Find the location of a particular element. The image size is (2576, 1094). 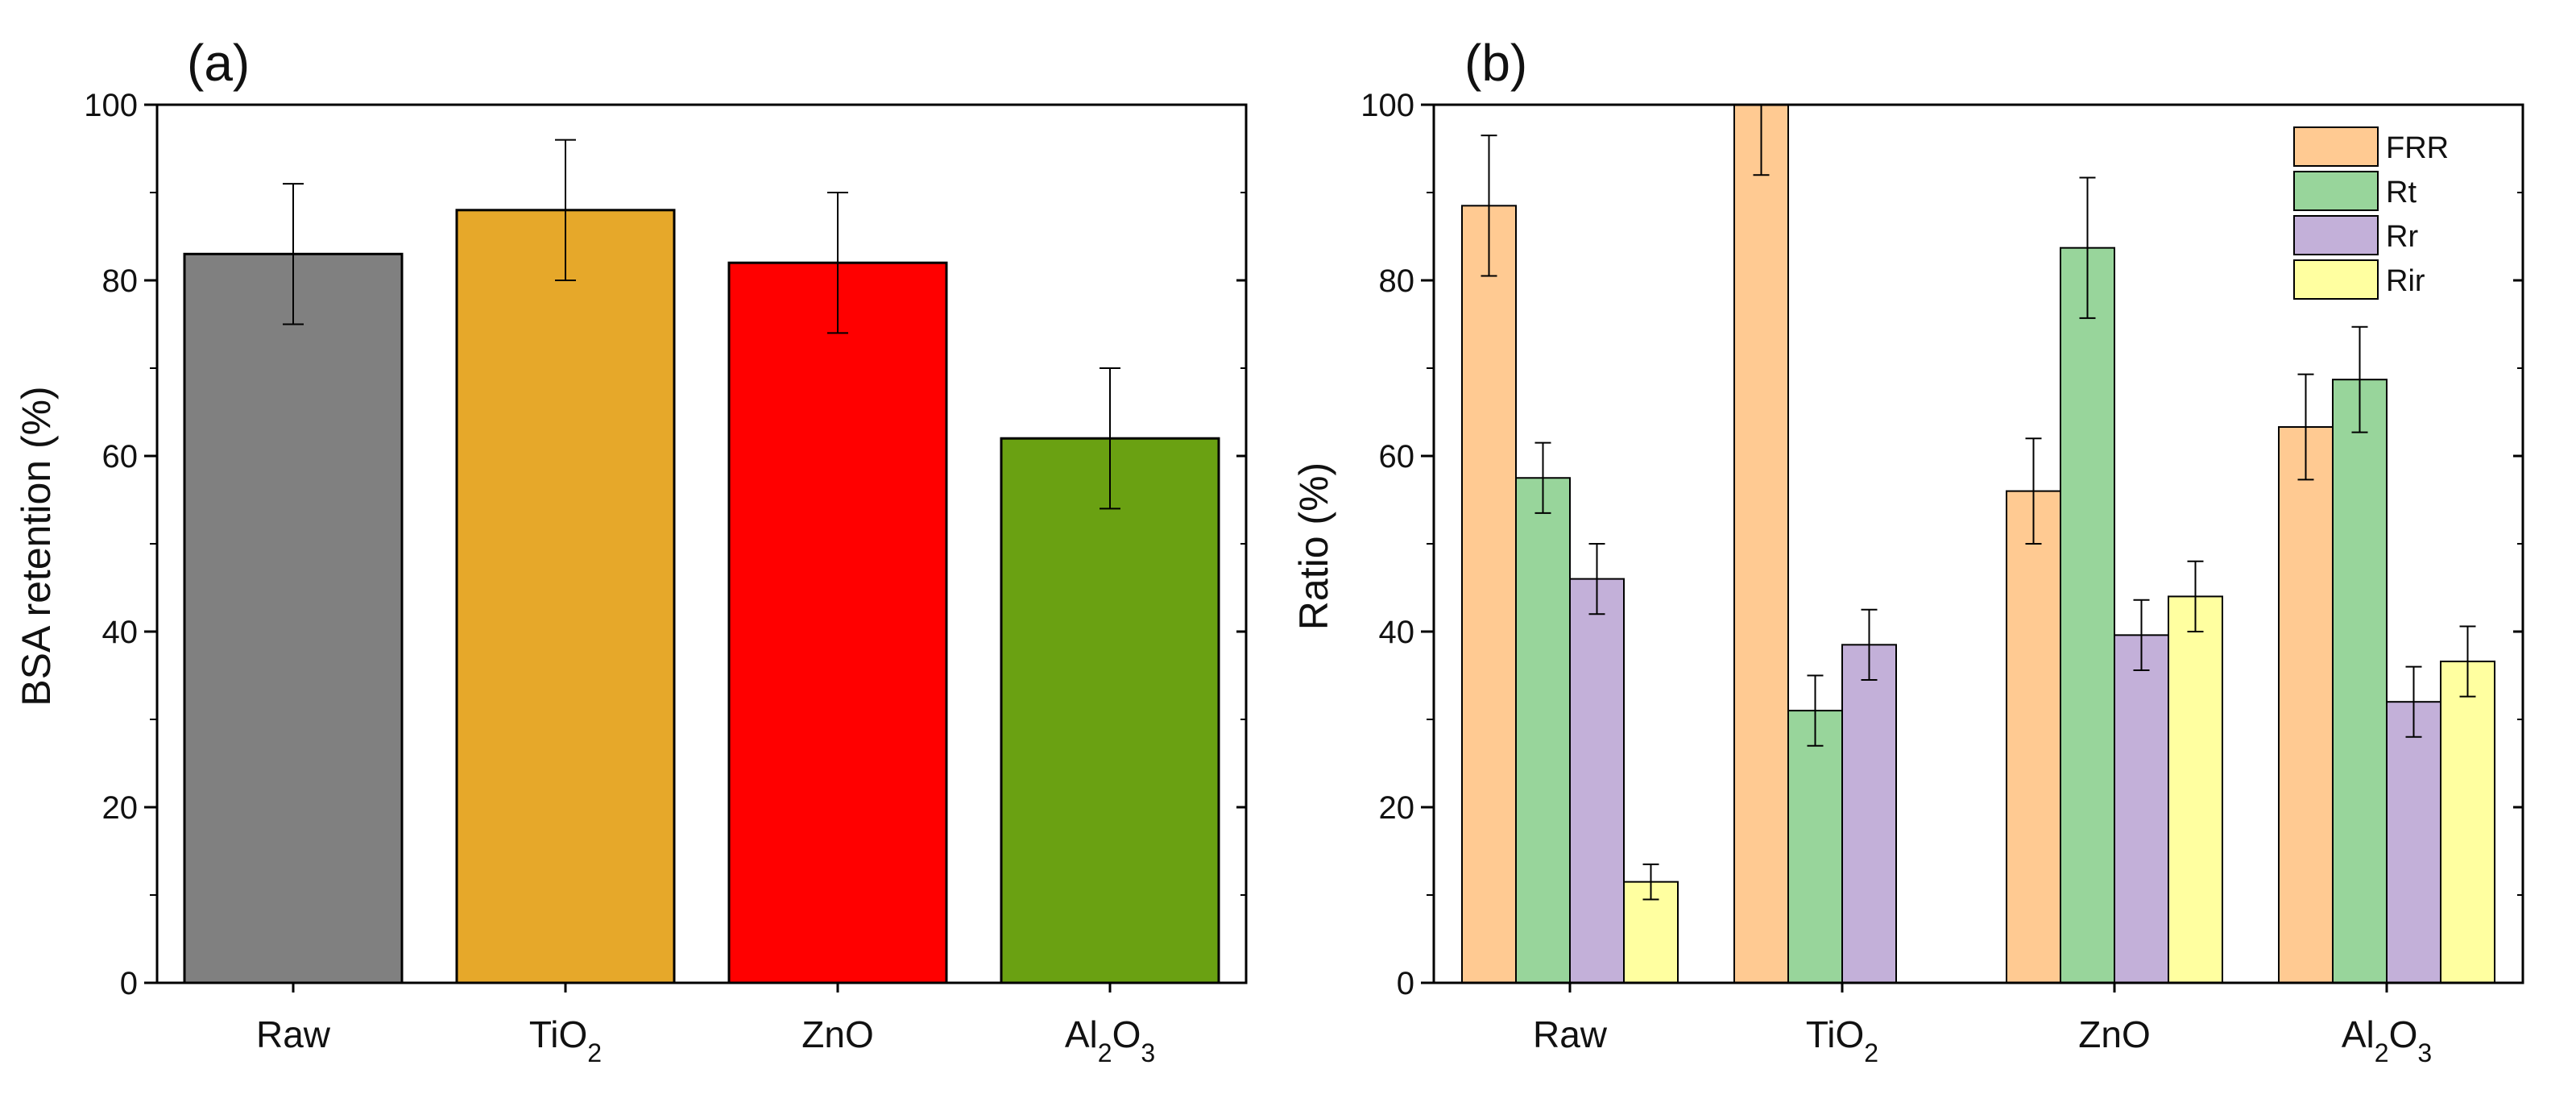

a-y-tick-label: 20 is located at coordinates (120, 808).